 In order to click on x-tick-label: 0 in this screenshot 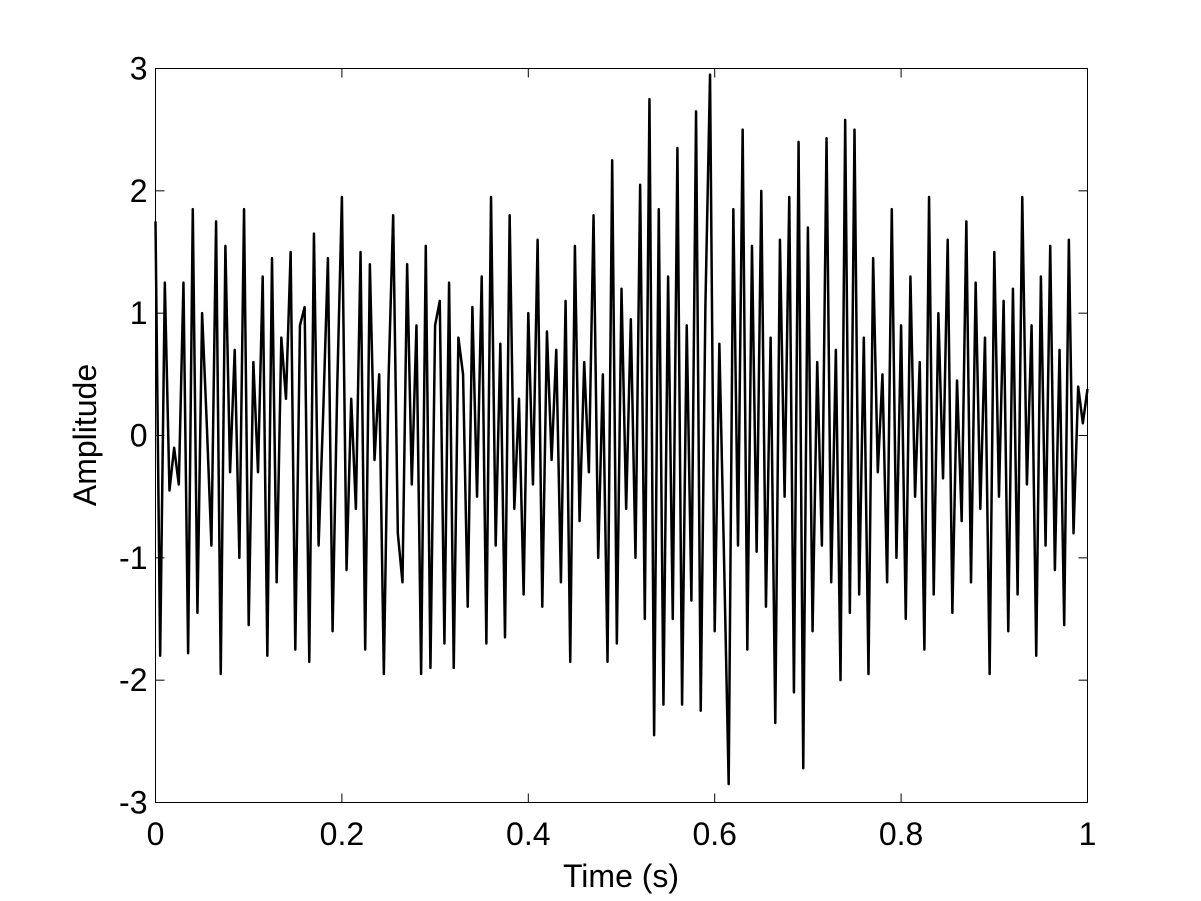, I will do `click(156, 834)`.